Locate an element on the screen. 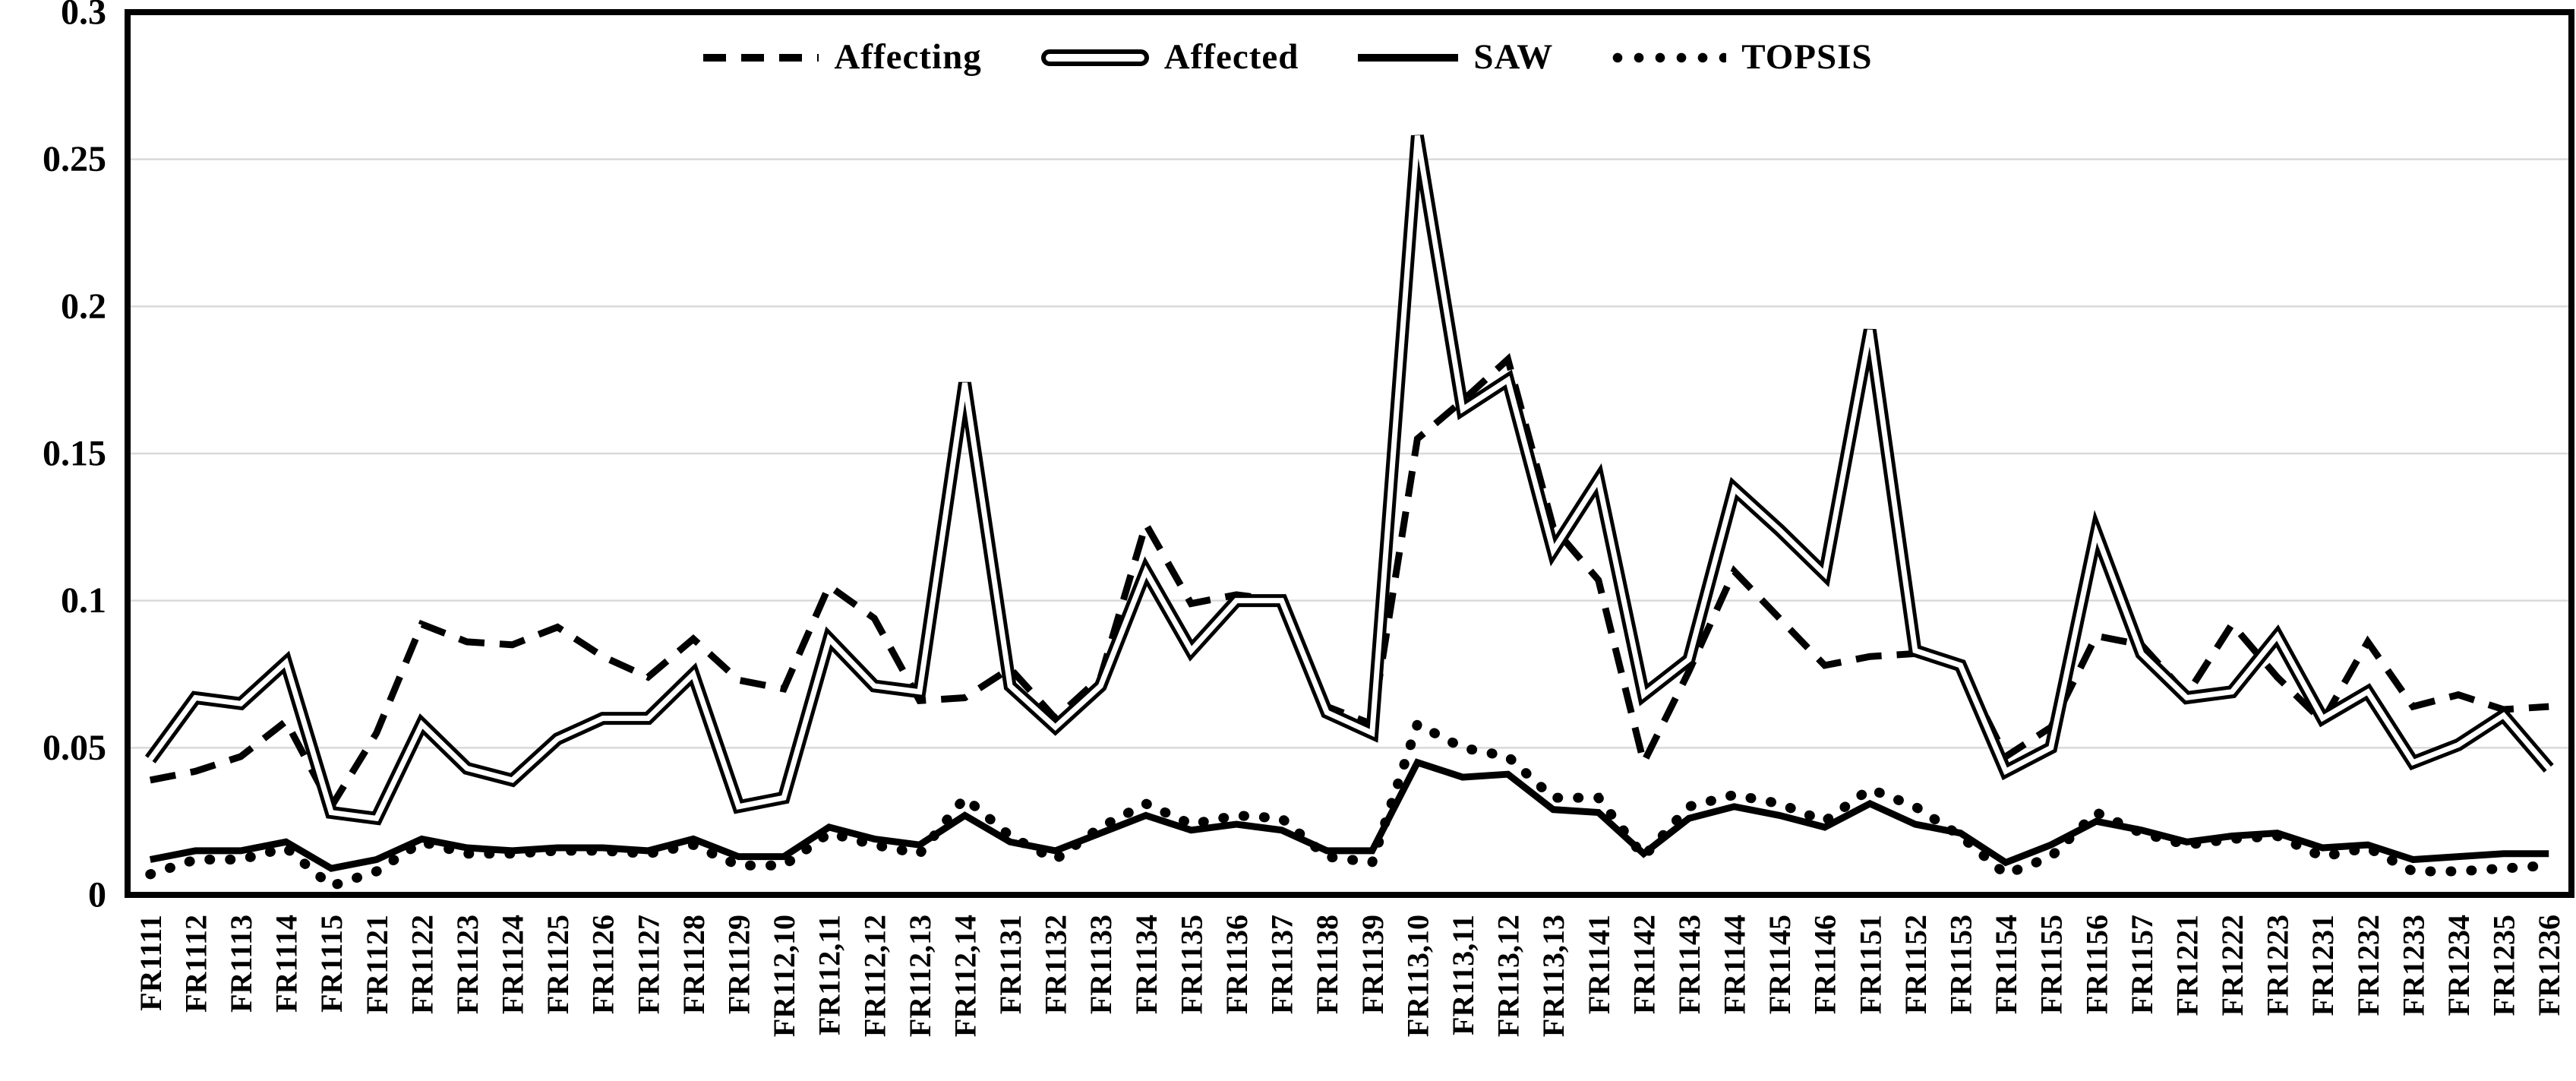 The height and width of the screenshot is (1081, 2576). x-tick-label: FR1132 is located at coordinates (1056, 964).